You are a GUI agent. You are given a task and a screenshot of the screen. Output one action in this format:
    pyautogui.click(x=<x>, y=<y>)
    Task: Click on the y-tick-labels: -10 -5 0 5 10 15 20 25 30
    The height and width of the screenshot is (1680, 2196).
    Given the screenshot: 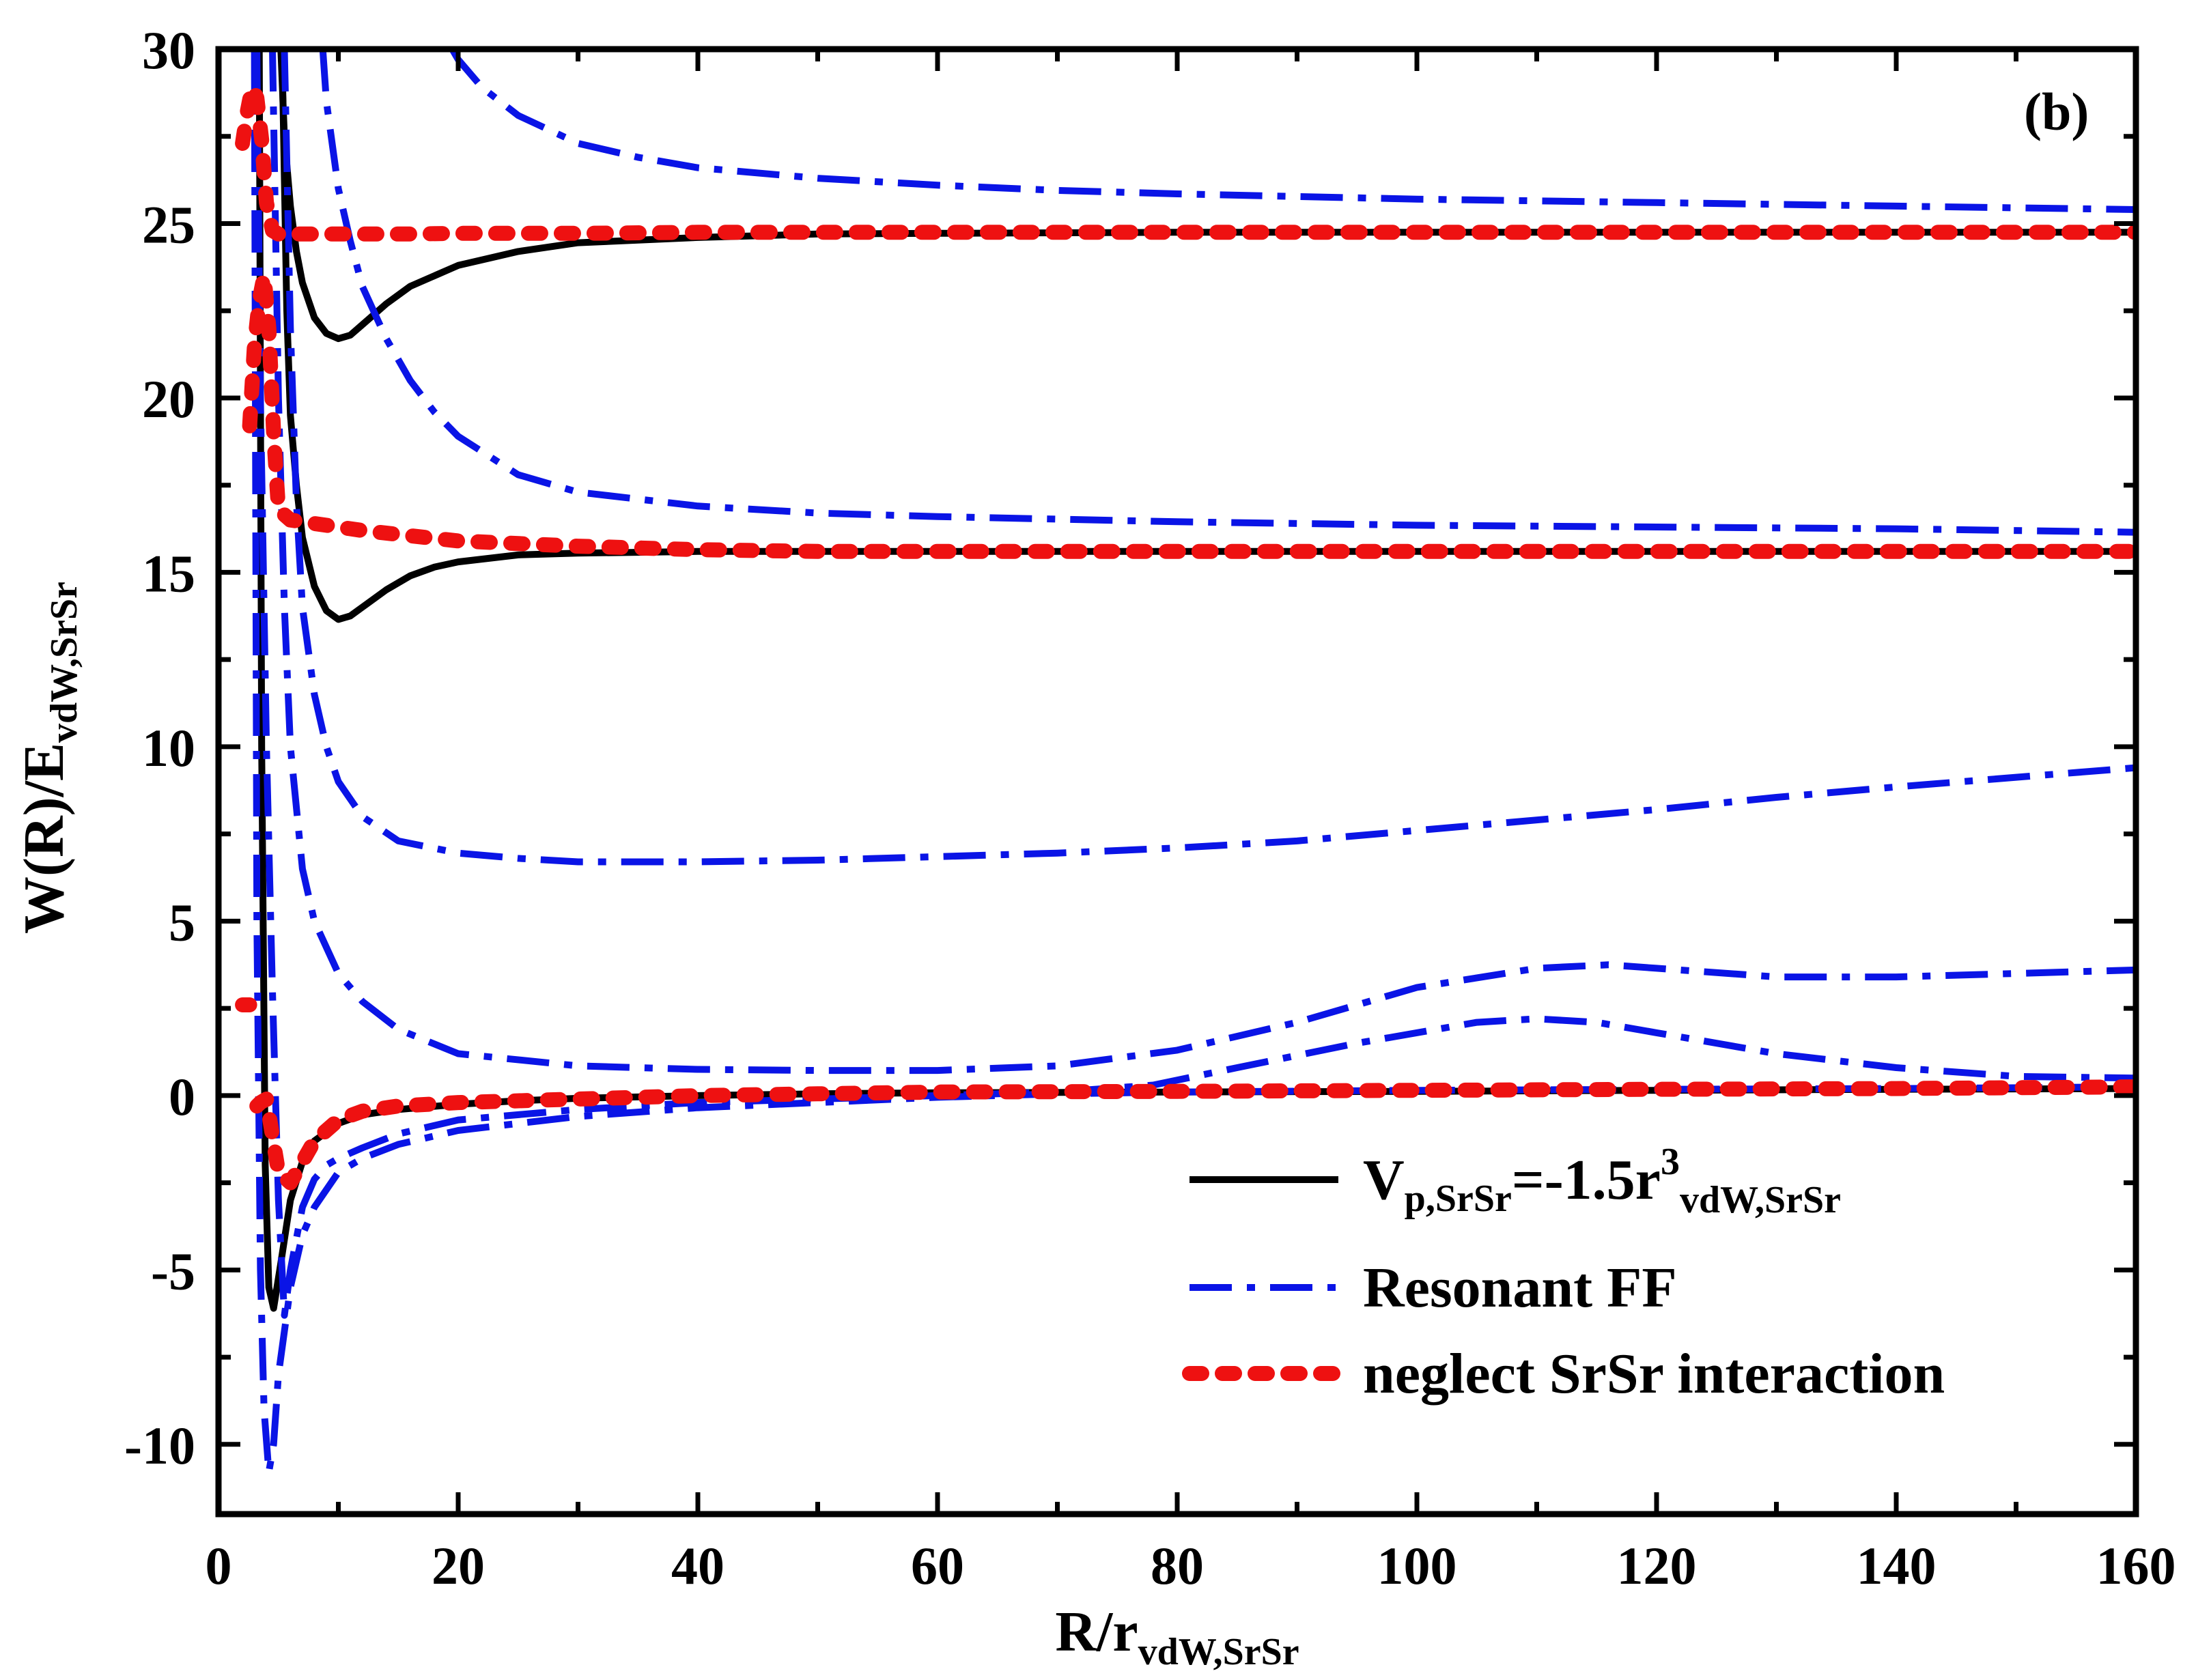 What is the action you would take?
    pyautogui.click(x=160, y=747)
    